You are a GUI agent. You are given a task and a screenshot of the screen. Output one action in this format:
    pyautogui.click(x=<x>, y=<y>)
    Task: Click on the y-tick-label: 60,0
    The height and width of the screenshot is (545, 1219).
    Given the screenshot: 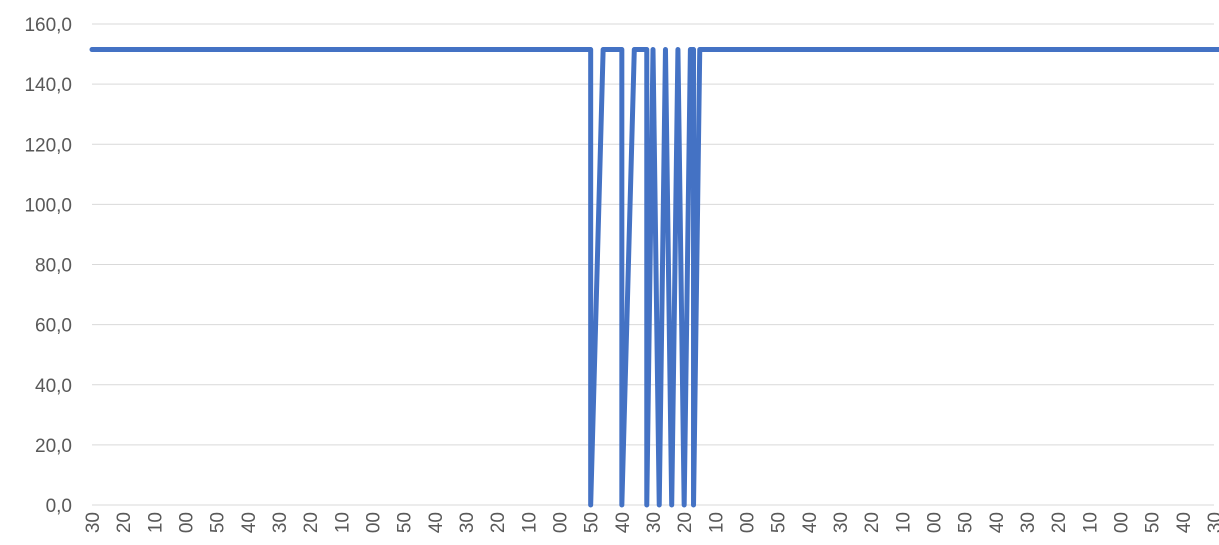 What is the action you would take?
    pyautogui.click(x=53, y=326)
    